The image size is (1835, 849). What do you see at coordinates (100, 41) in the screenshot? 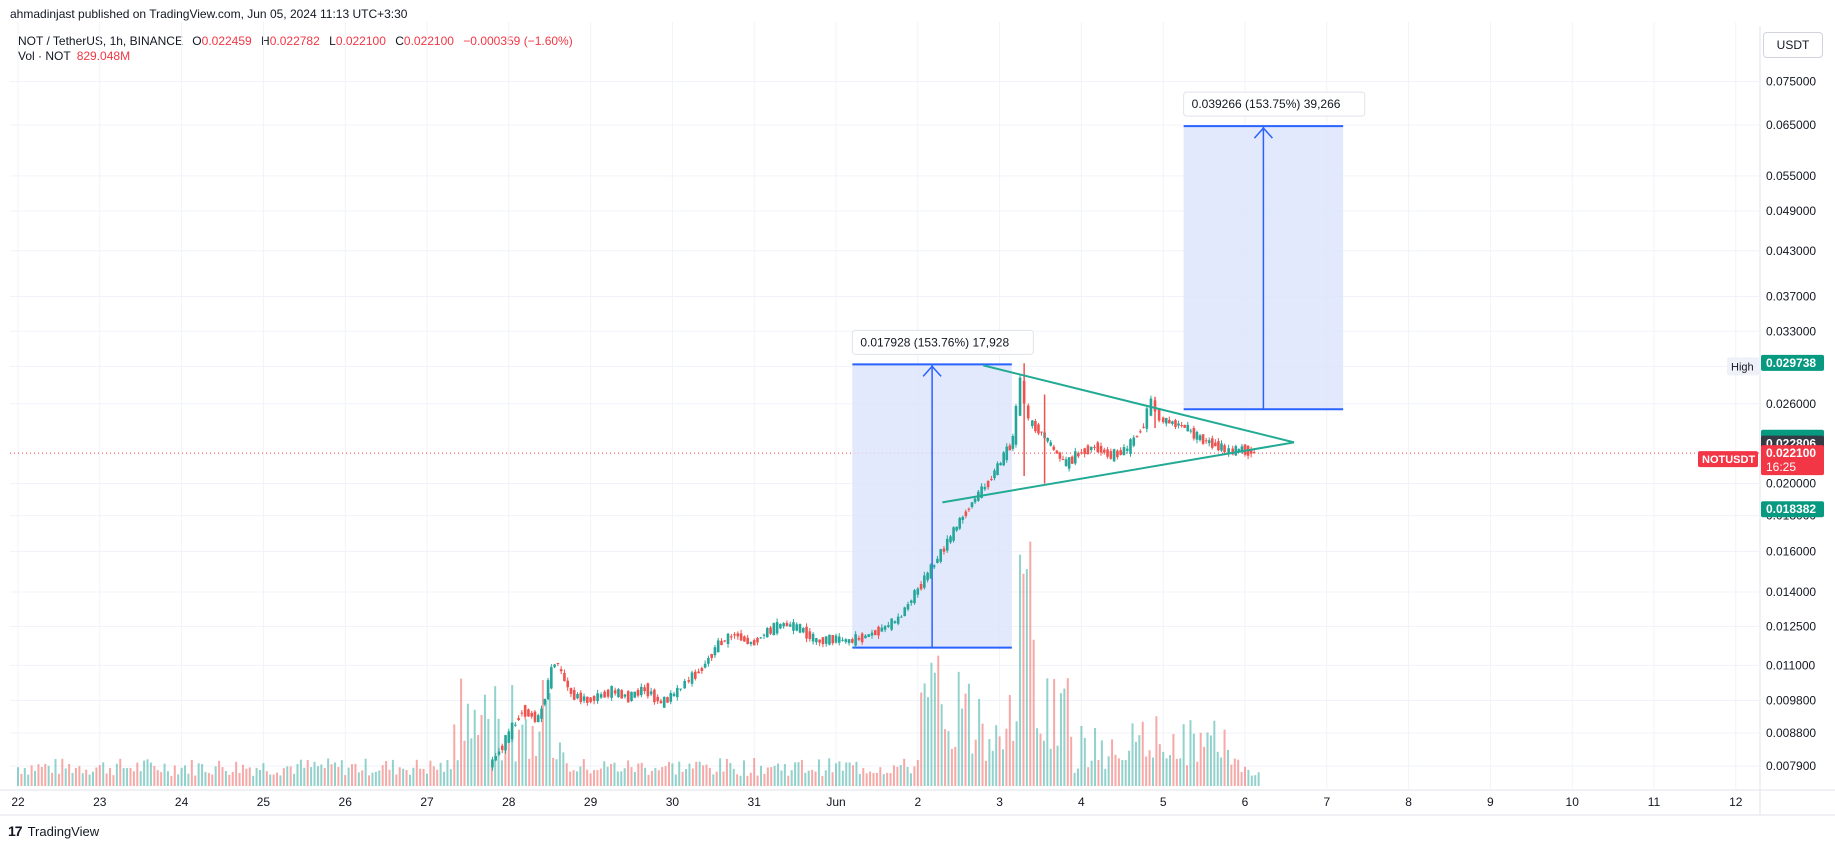
I see `symbol-title: NOT / TetherUS, 1h, BINANCE` at bounding box center [100, 41].